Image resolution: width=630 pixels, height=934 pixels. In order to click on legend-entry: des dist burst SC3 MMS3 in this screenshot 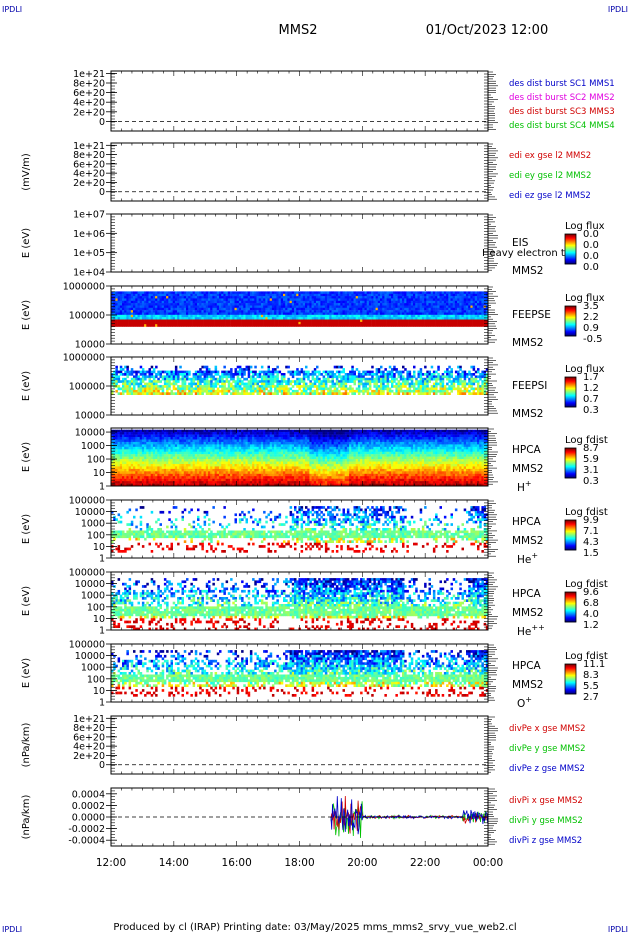, I will do `click(562, 112)`.